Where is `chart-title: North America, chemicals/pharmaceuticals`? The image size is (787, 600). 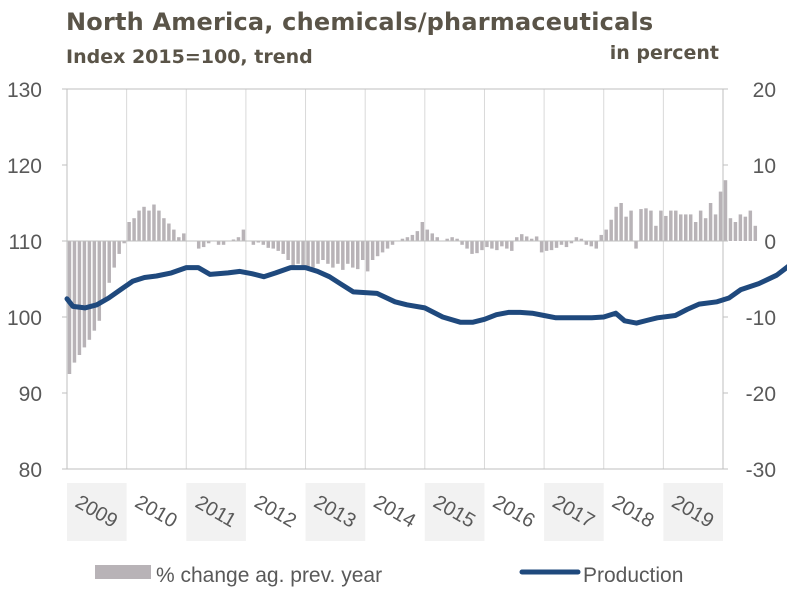 chart-title: North America, chemicals/pharmaceuticals is located at coordinates (360, 22).